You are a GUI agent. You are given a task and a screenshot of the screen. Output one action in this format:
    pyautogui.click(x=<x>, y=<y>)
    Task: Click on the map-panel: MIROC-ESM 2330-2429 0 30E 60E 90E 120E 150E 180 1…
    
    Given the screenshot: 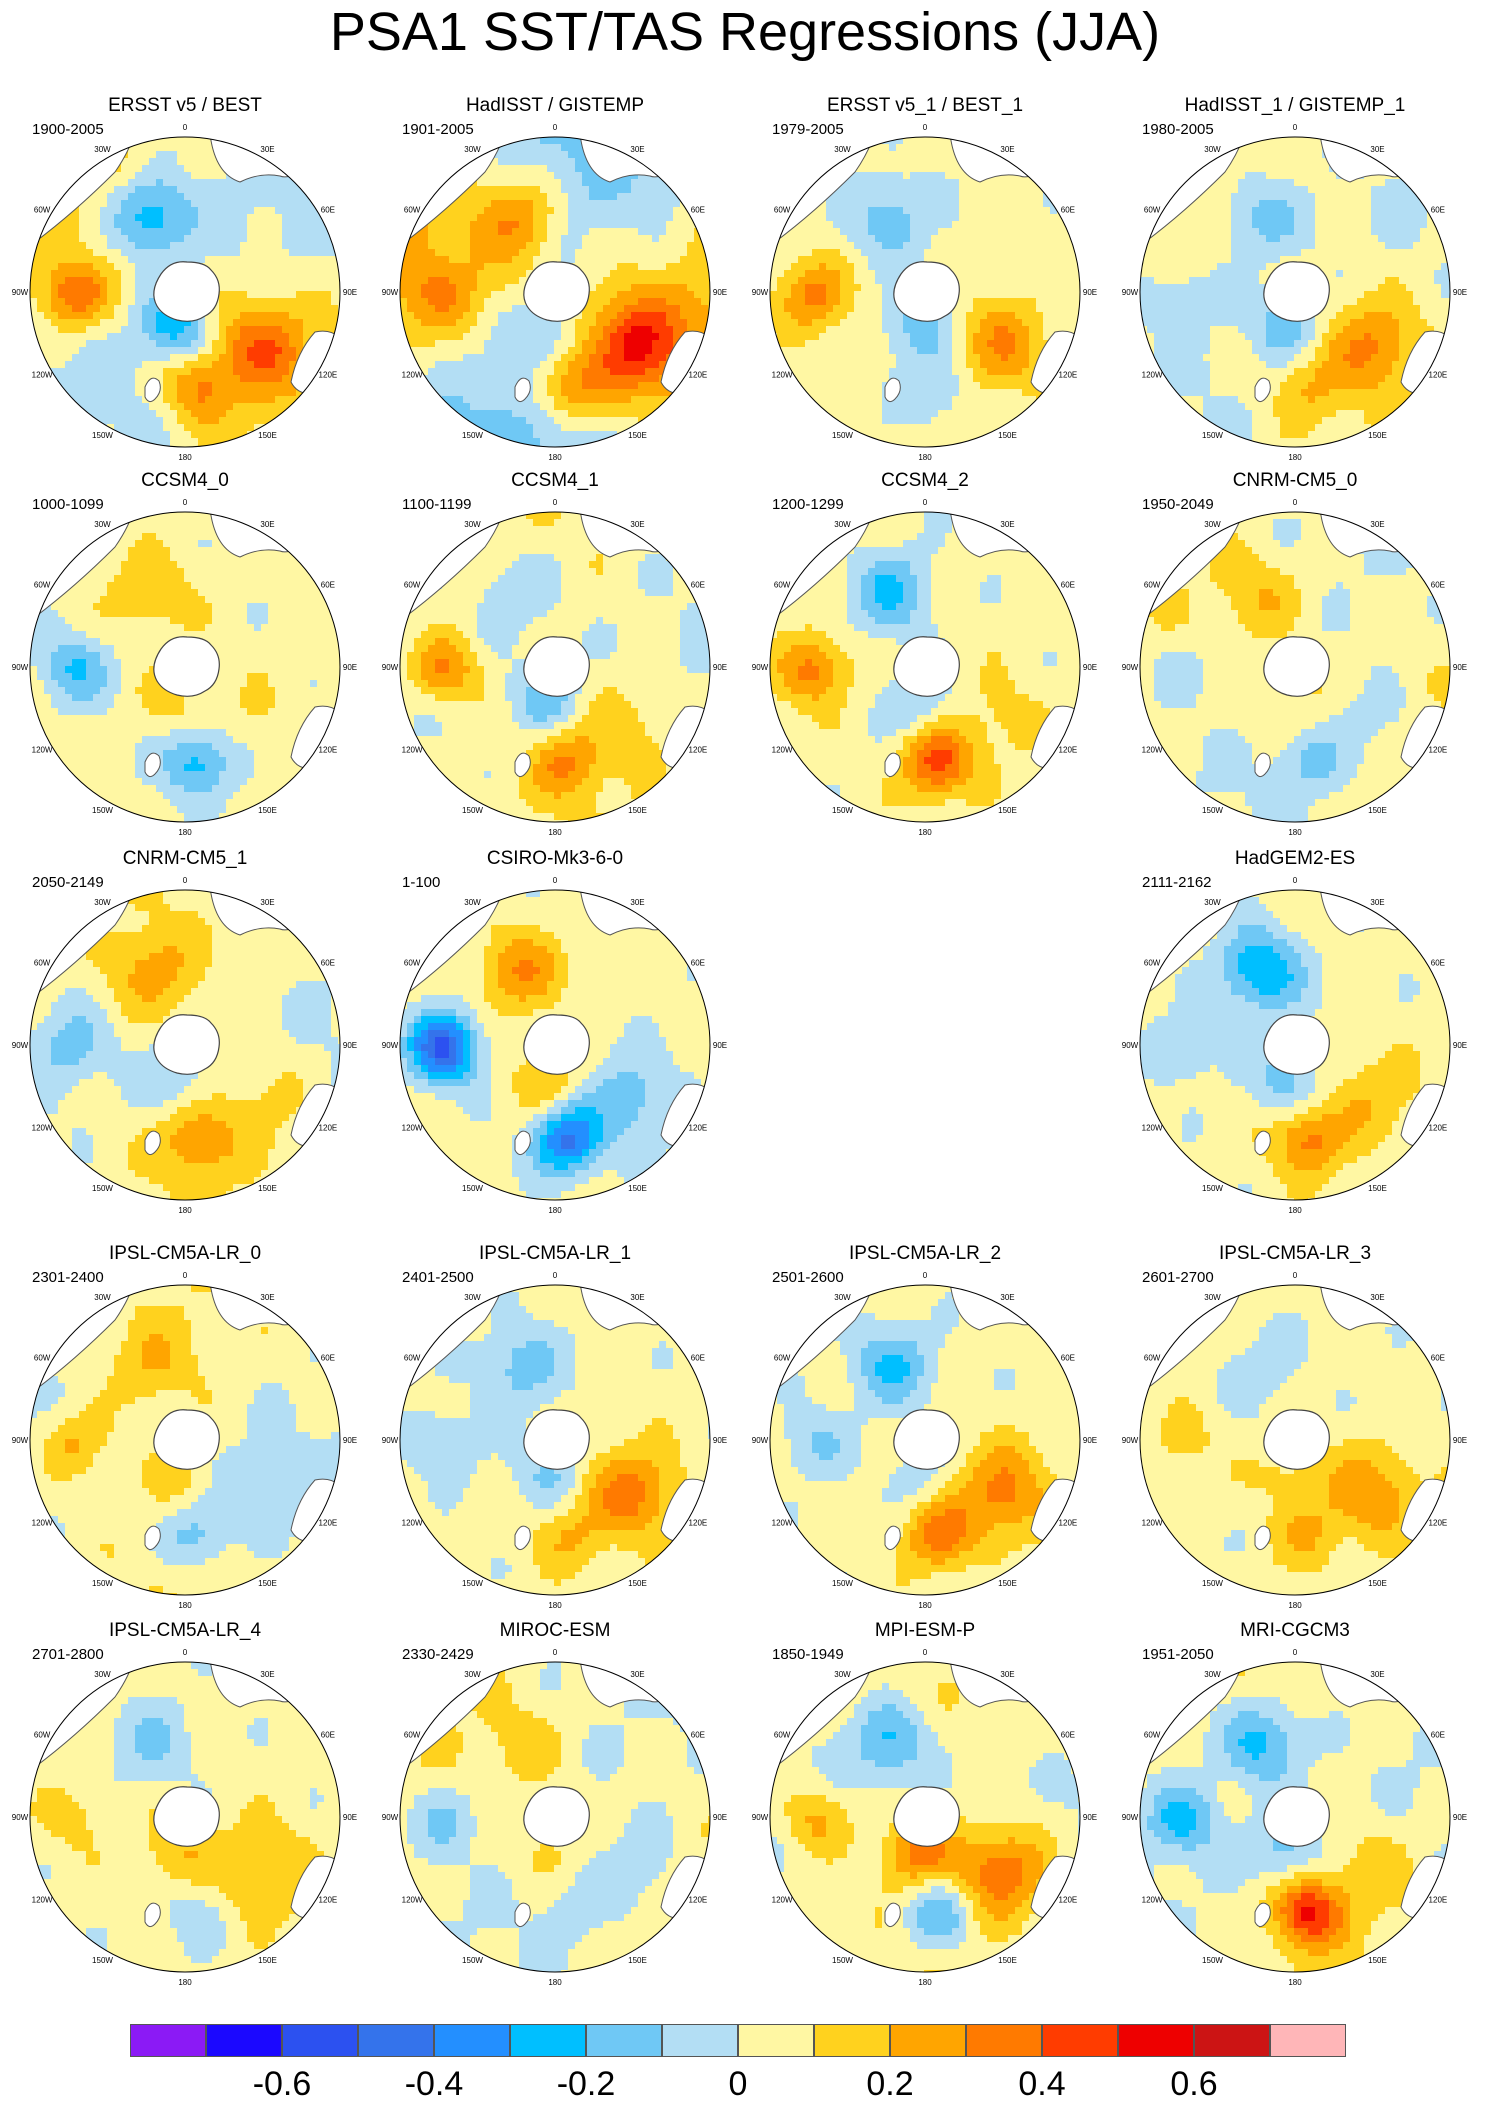 What is the action you would take?
    pyautogui.click(x=555, y=1803)
    